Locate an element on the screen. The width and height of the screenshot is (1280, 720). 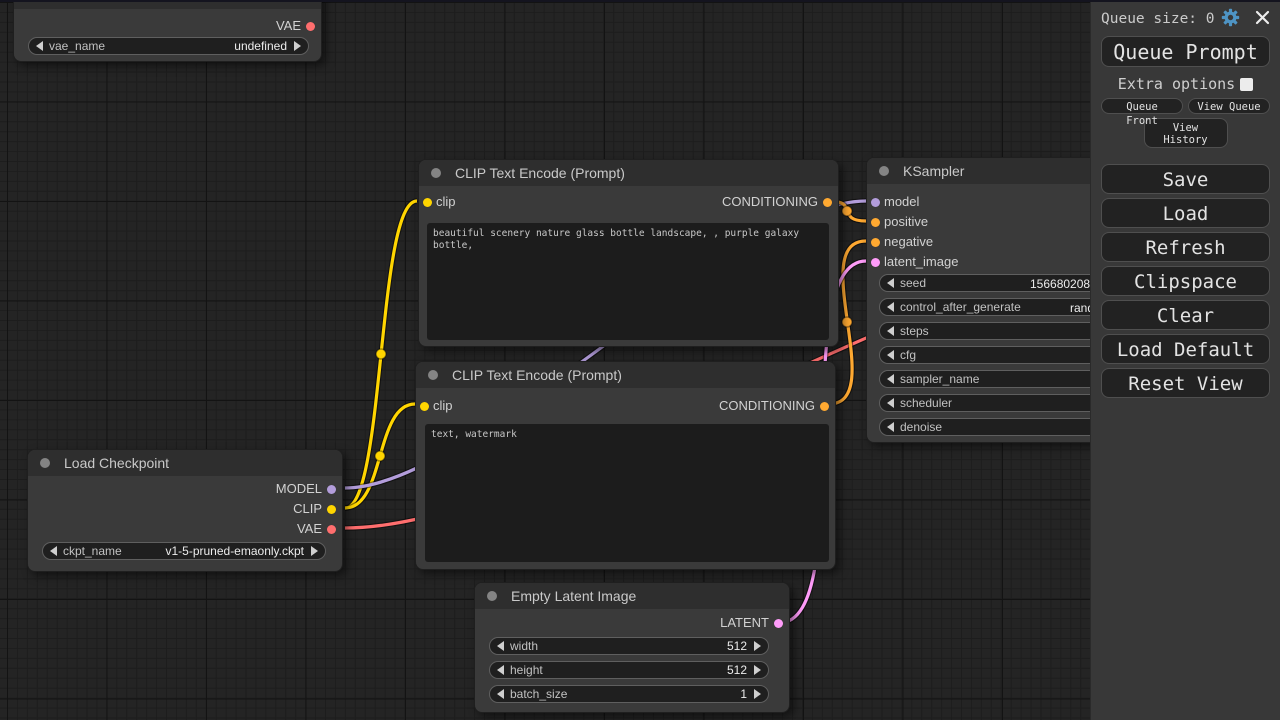
ckpt-name-widget: ckpt_name v1-5-pruned-emaonly.ckpt is located at coordinates (184, 551).